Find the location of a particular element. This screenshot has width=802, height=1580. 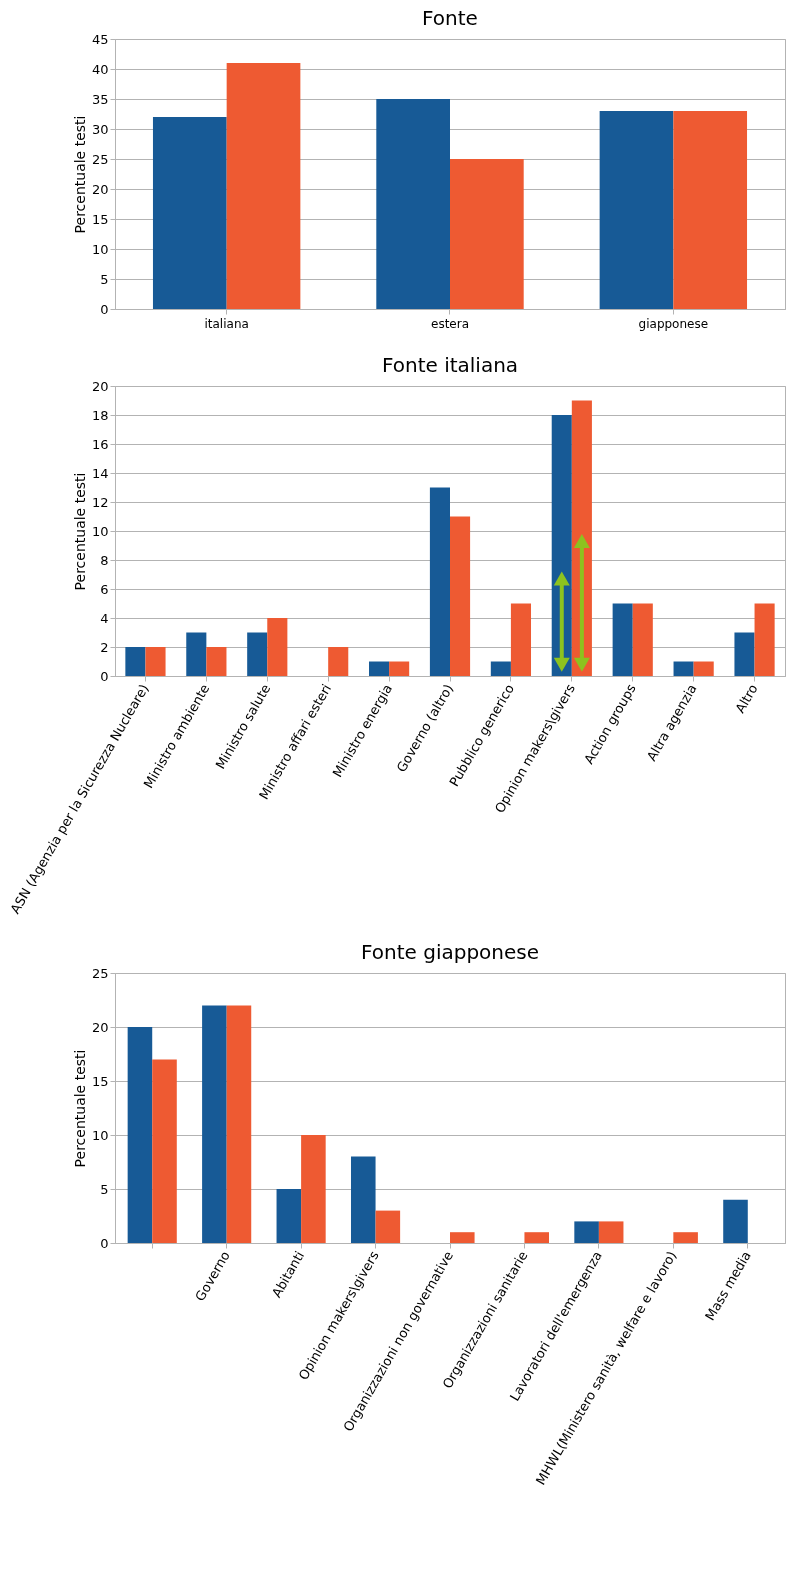

y-tick-label: 8 is located at coordinates (104, 560).